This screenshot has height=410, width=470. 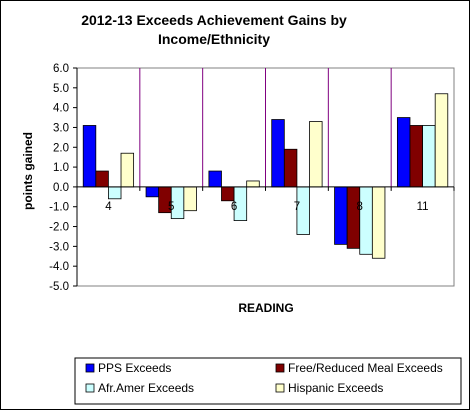 I want to click on x-tick-label: 4, so click(x=108, y=207).